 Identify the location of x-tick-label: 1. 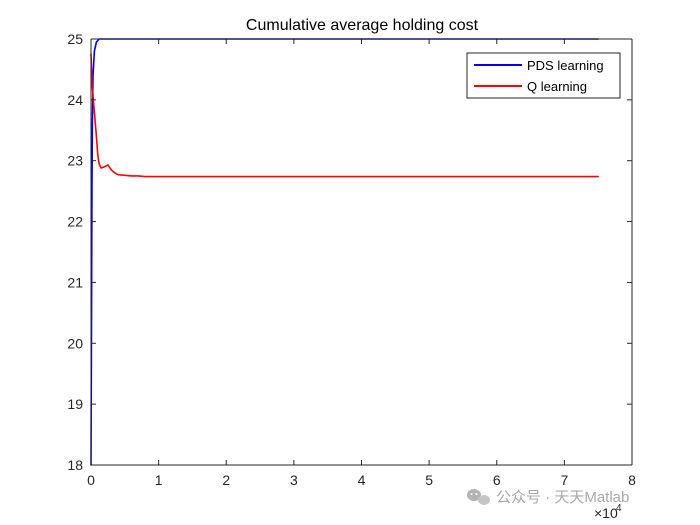
(159, 480).